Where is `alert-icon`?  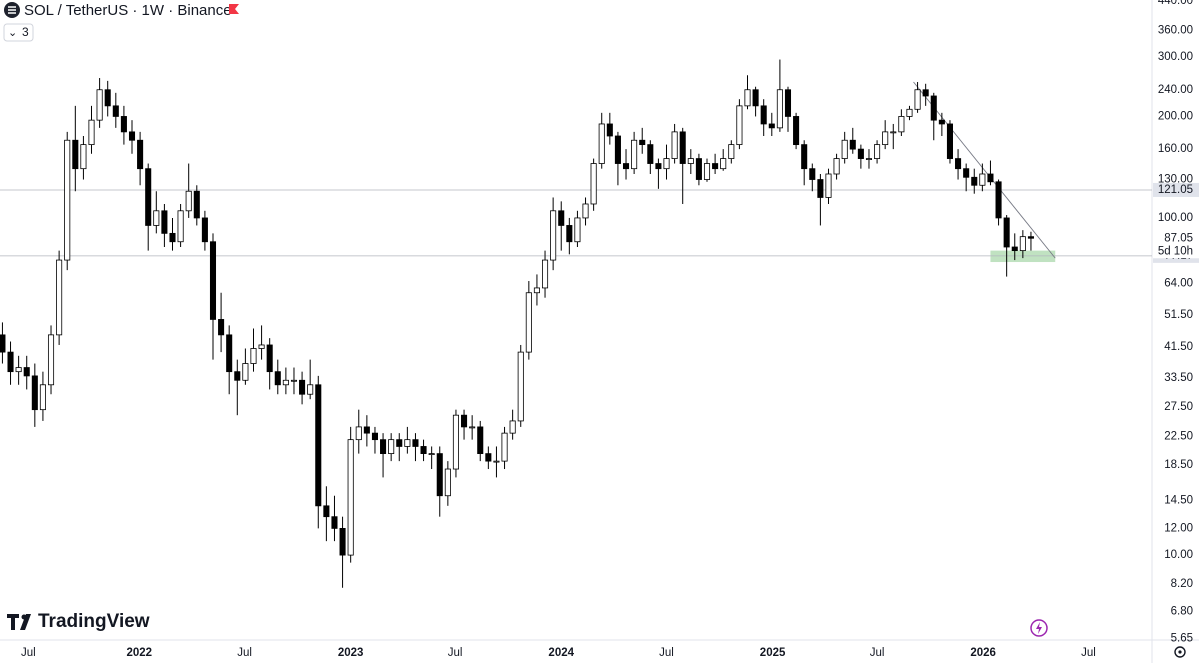
alert-icon is located at coordinates (1039, 628).